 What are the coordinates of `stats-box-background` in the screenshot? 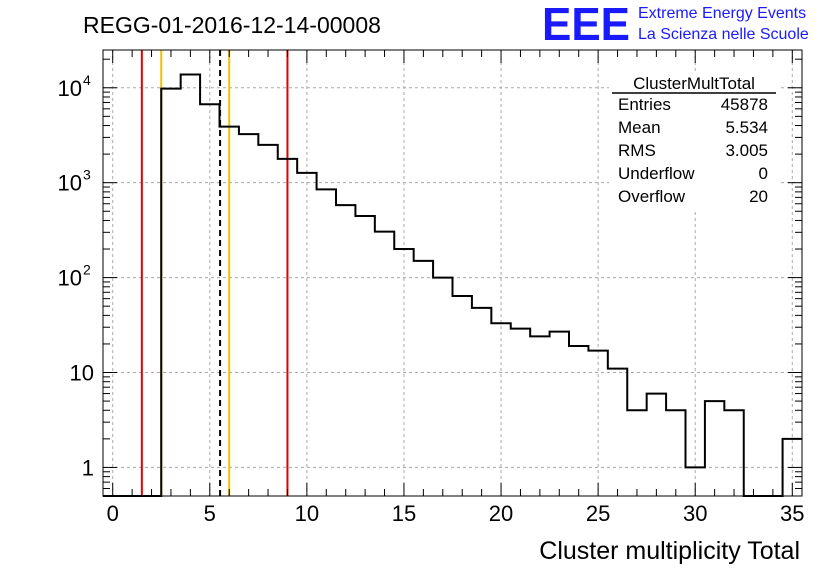 It's located at (694, 143).